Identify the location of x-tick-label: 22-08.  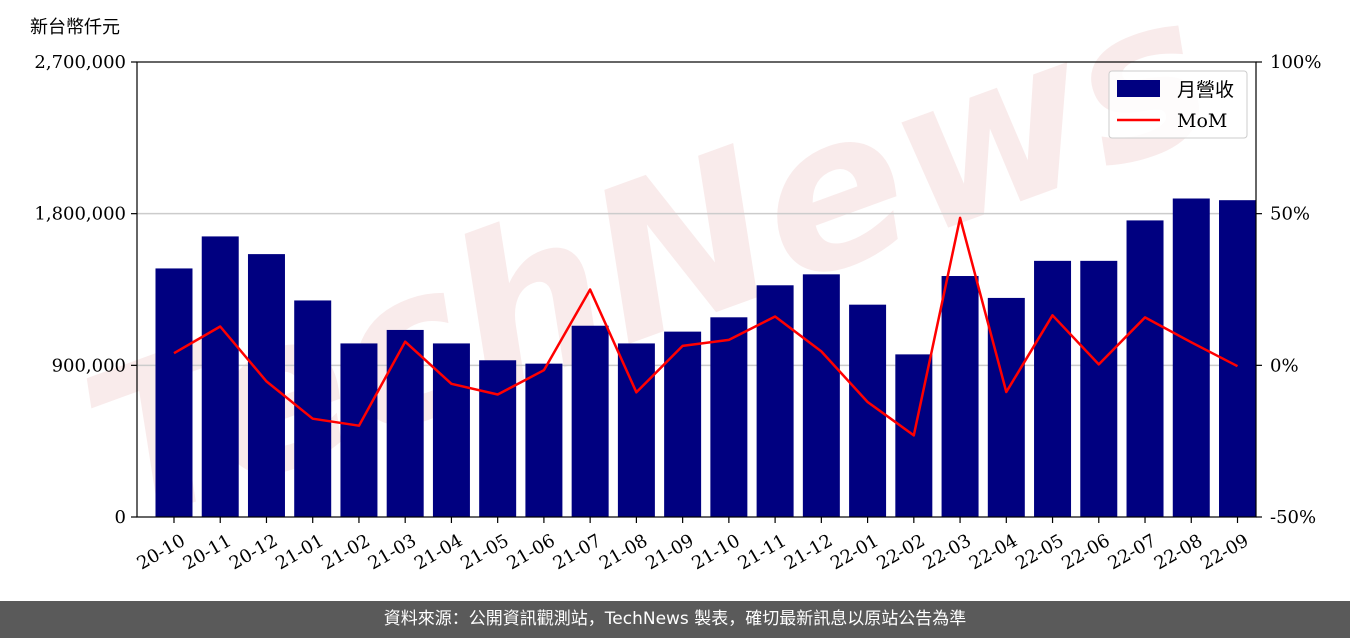
(1178, 552).